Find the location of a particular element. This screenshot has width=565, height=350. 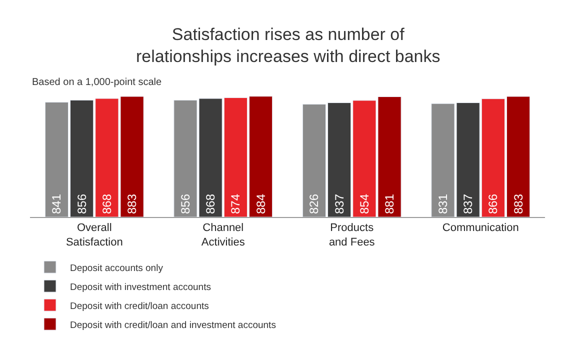

data-label: 831 is located at coordinates (443, 204).